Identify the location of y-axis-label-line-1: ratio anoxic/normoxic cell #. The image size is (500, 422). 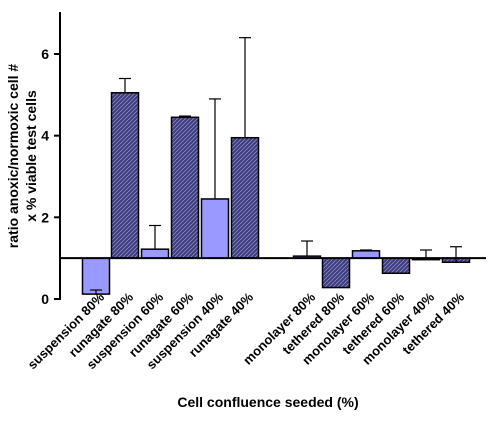
(13, 156).